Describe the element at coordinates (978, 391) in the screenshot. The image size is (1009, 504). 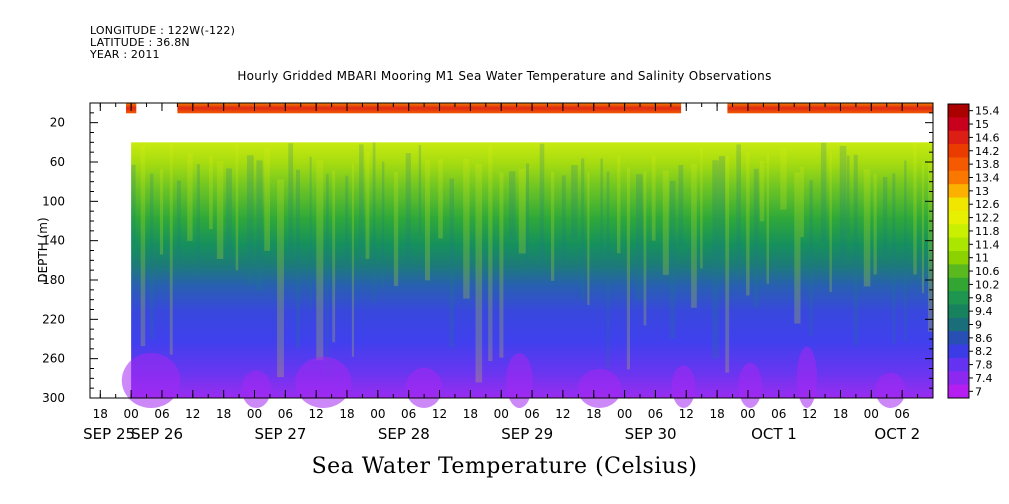
I see `colorbar-label: 7` at that location.